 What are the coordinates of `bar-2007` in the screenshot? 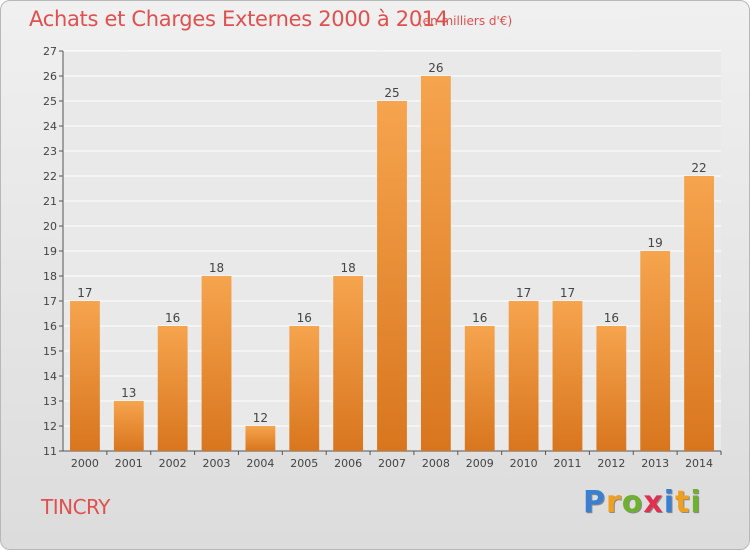 It's located at (392, 276).